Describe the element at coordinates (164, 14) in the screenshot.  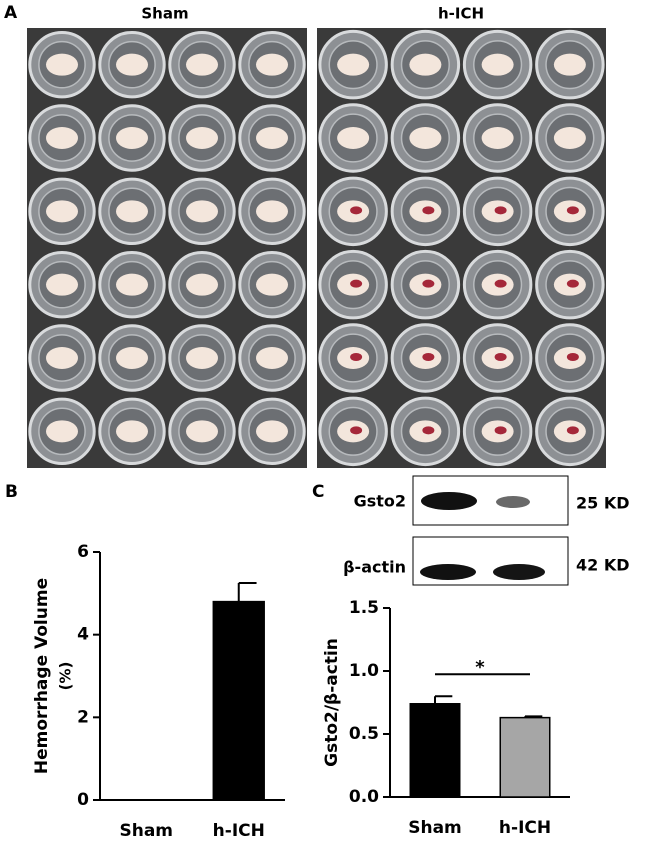
I see `photo-title: Sham` at that location.